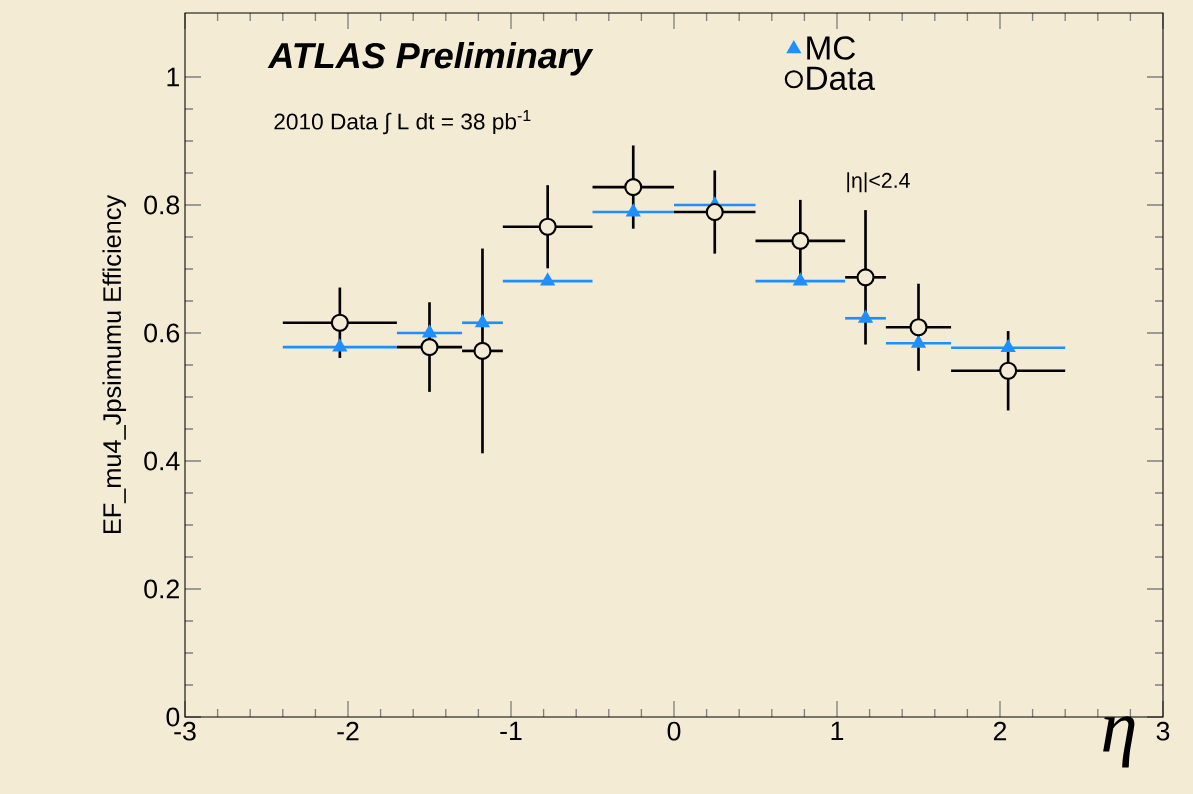 This screenshot has height=794, width=1193. What do you see at coordinates (162, 205) in the screenshot?
I see `y-tick-label: 0.8` at bounding box center [162, 205].